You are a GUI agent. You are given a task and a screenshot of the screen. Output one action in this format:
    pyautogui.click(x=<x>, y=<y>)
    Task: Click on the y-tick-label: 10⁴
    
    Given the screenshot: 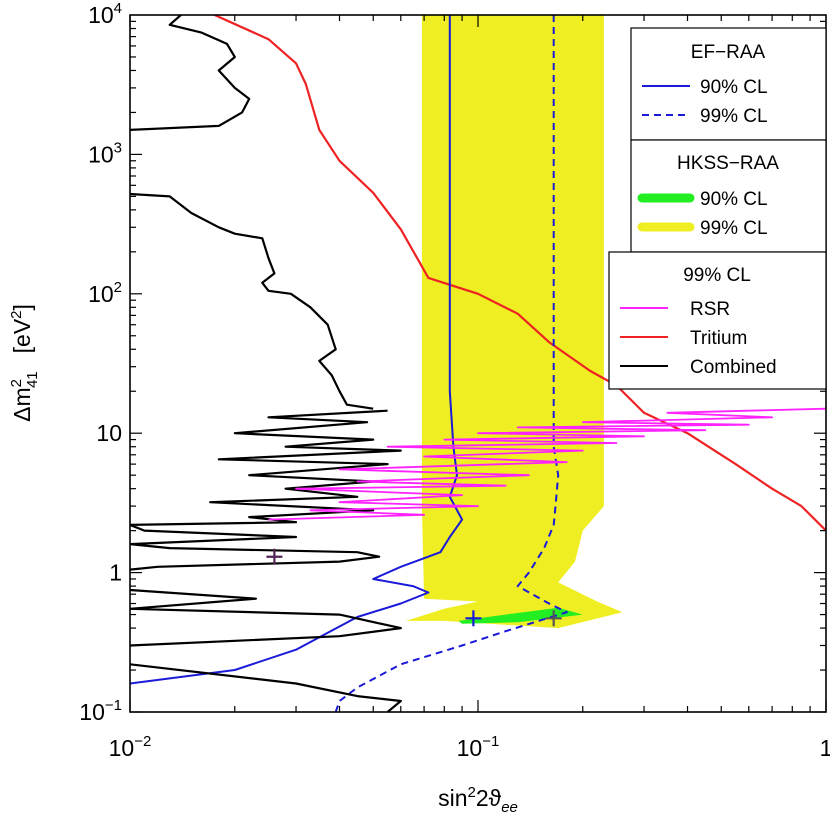 What is the action you would take?
    pyautogui.click(x=105, y=14)
    